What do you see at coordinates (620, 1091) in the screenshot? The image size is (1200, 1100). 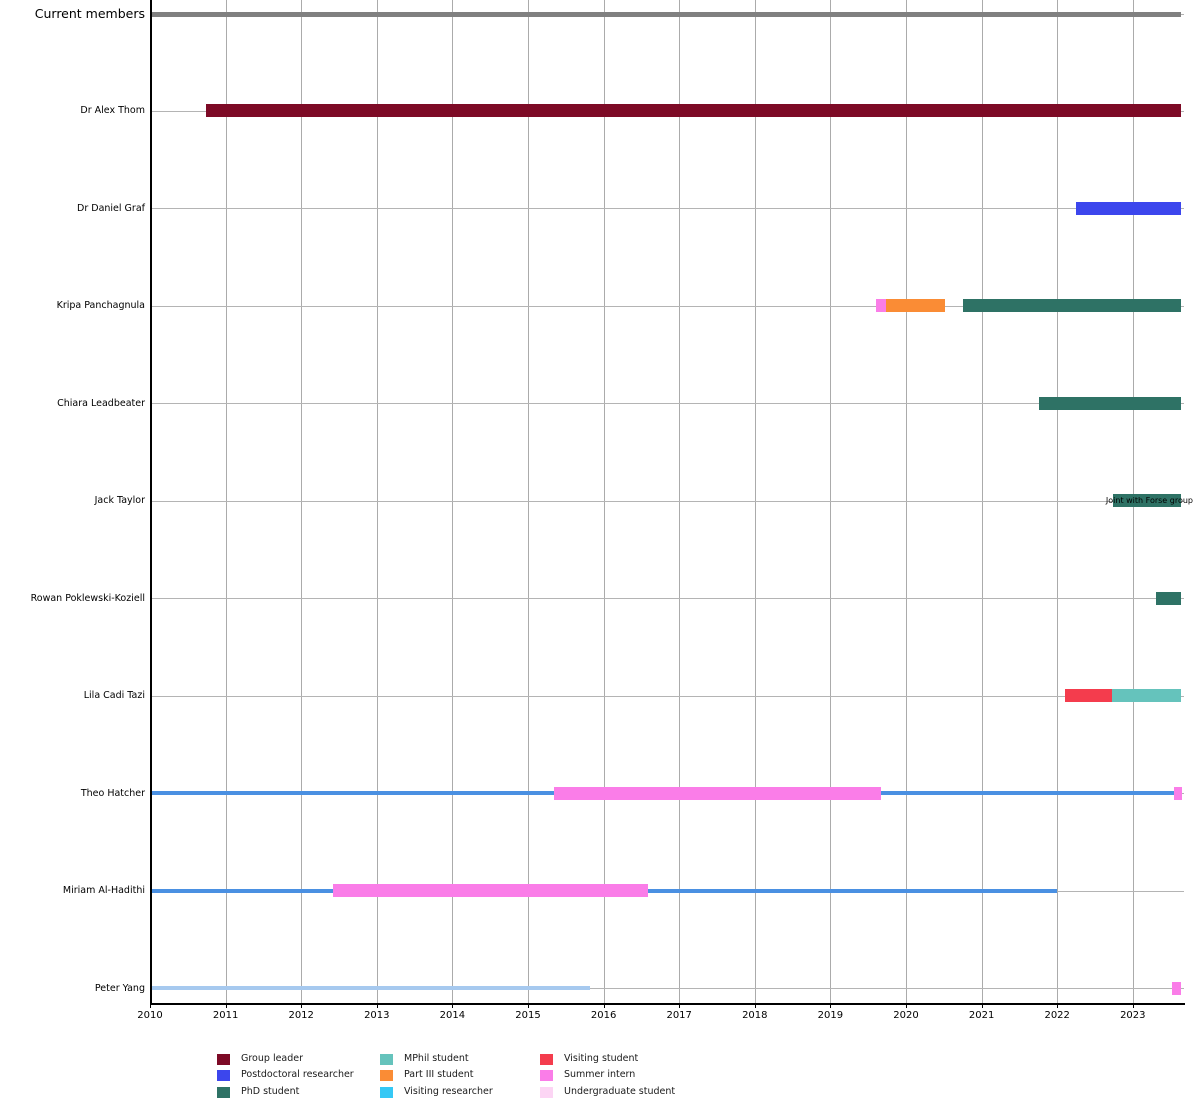 I see `legend-label-undergraduate-student: Undergraduate student` at bounding box center [620, 1091].